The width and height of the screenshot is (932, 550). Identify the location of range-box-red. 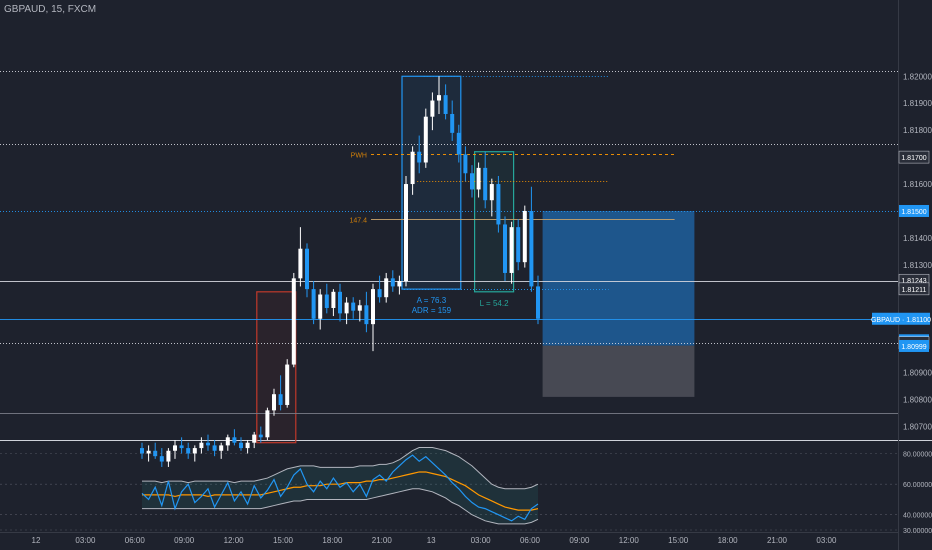
(276, 367).